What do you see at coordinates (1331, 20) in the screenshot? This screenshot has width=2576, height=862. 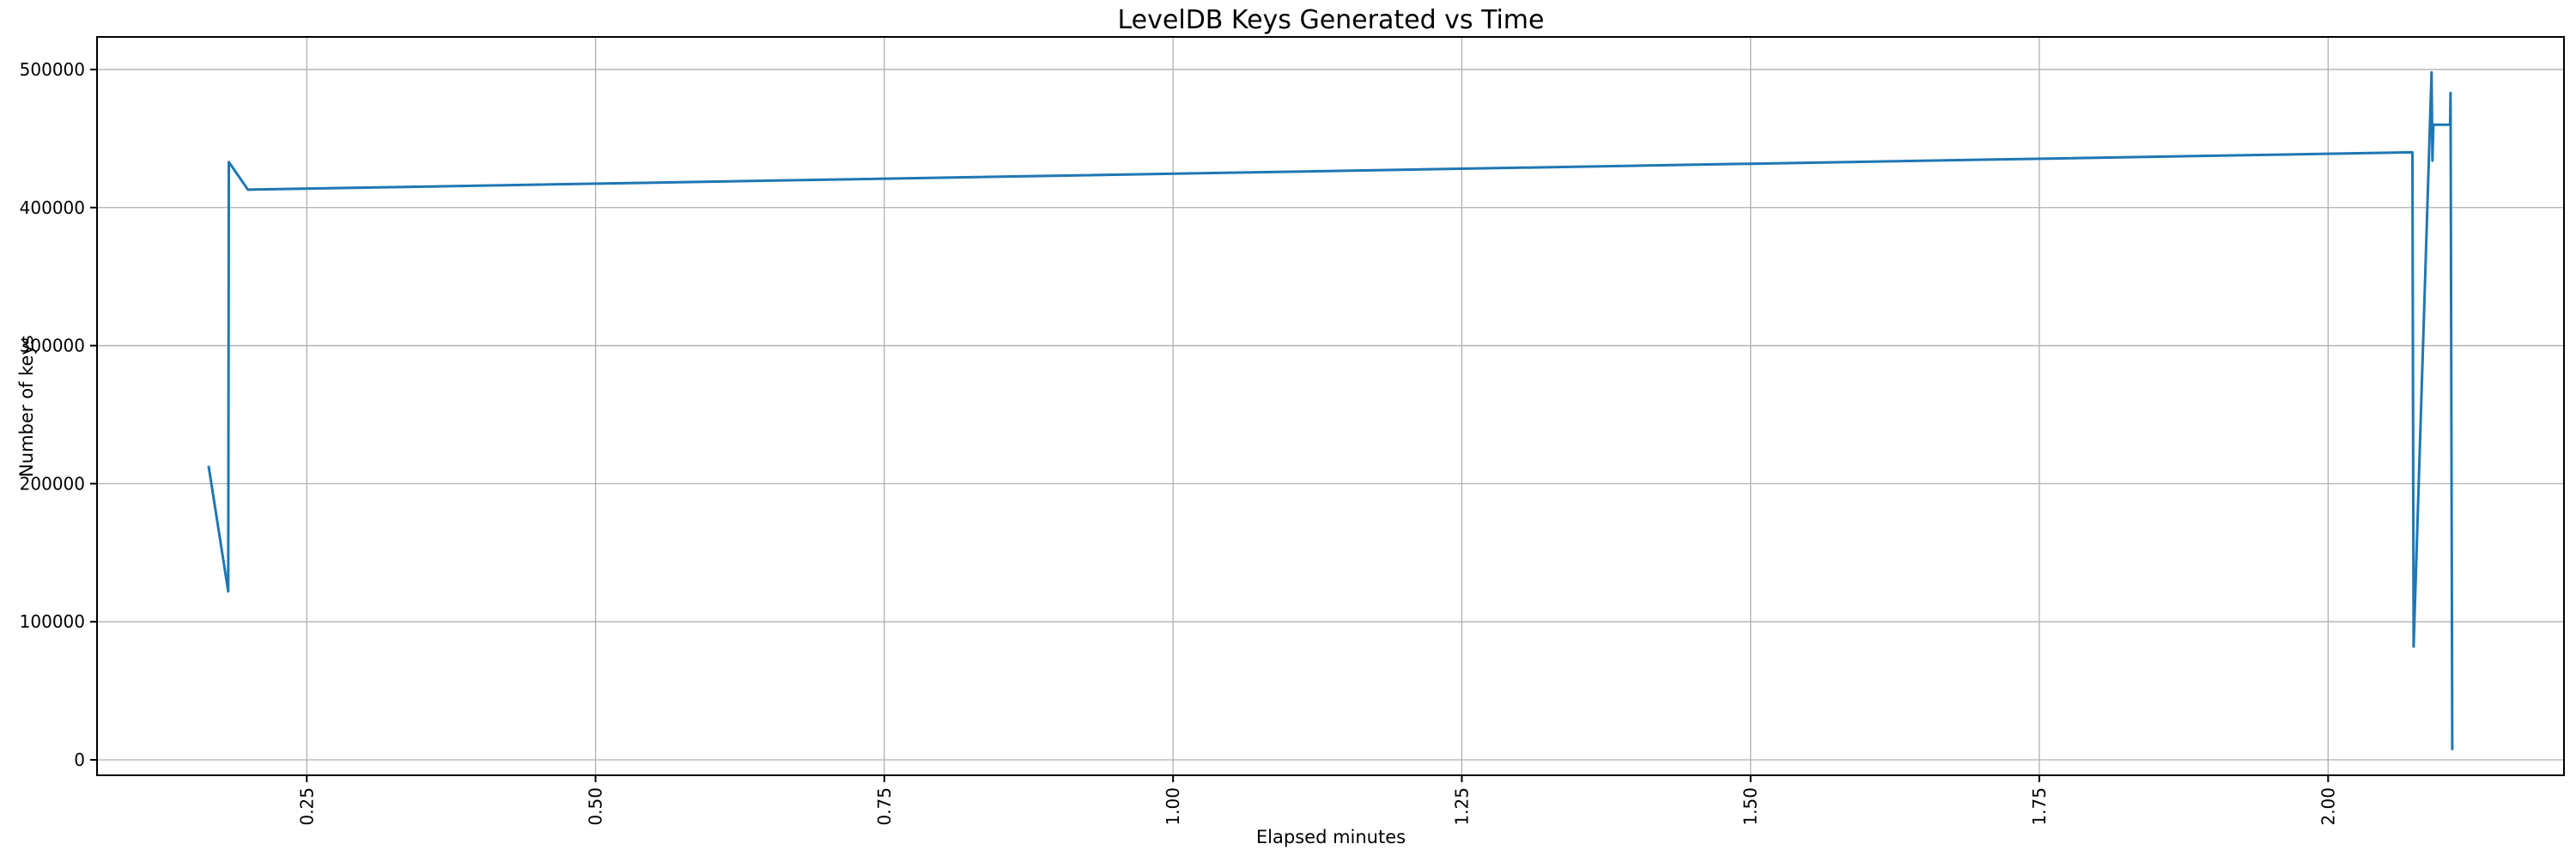 I see `chart-title: LevelDB Keys Generated vs Time` at bounding box center [1331, 20].